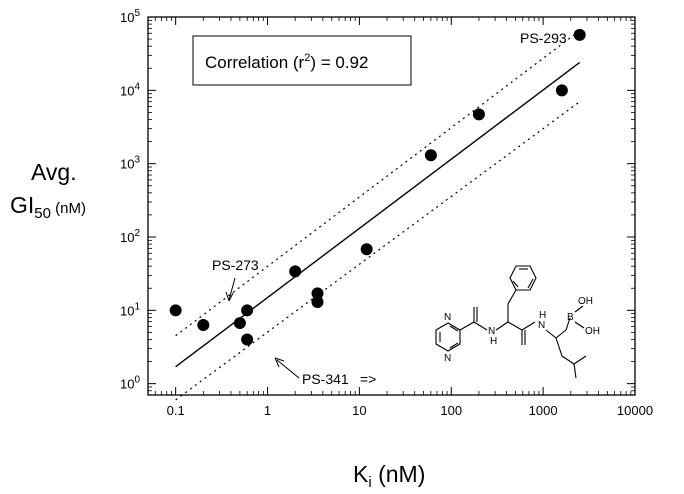 This screenshot has height=494, width=684. I want to click on atom-n4: N, so click(541, 325).